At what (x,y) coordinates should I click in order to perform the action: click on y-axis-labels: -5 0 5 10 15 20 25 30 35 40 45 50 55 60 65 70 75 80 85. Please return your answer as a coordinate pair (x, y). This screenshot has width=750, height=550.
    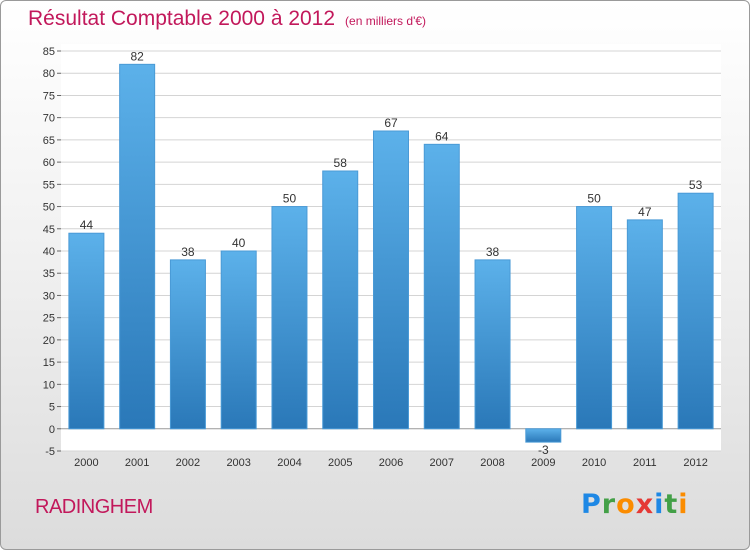
    Looking at the image, I should click on (49, 252).